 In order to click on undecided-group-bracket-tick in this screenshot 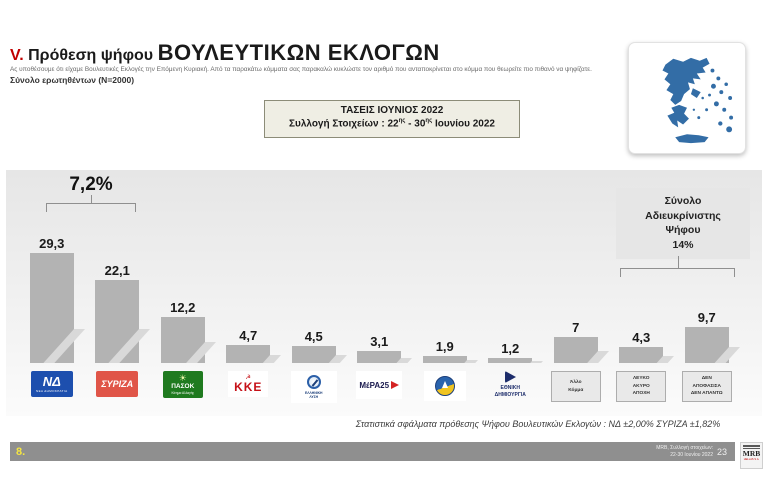, I will do `click(678, 262)`.